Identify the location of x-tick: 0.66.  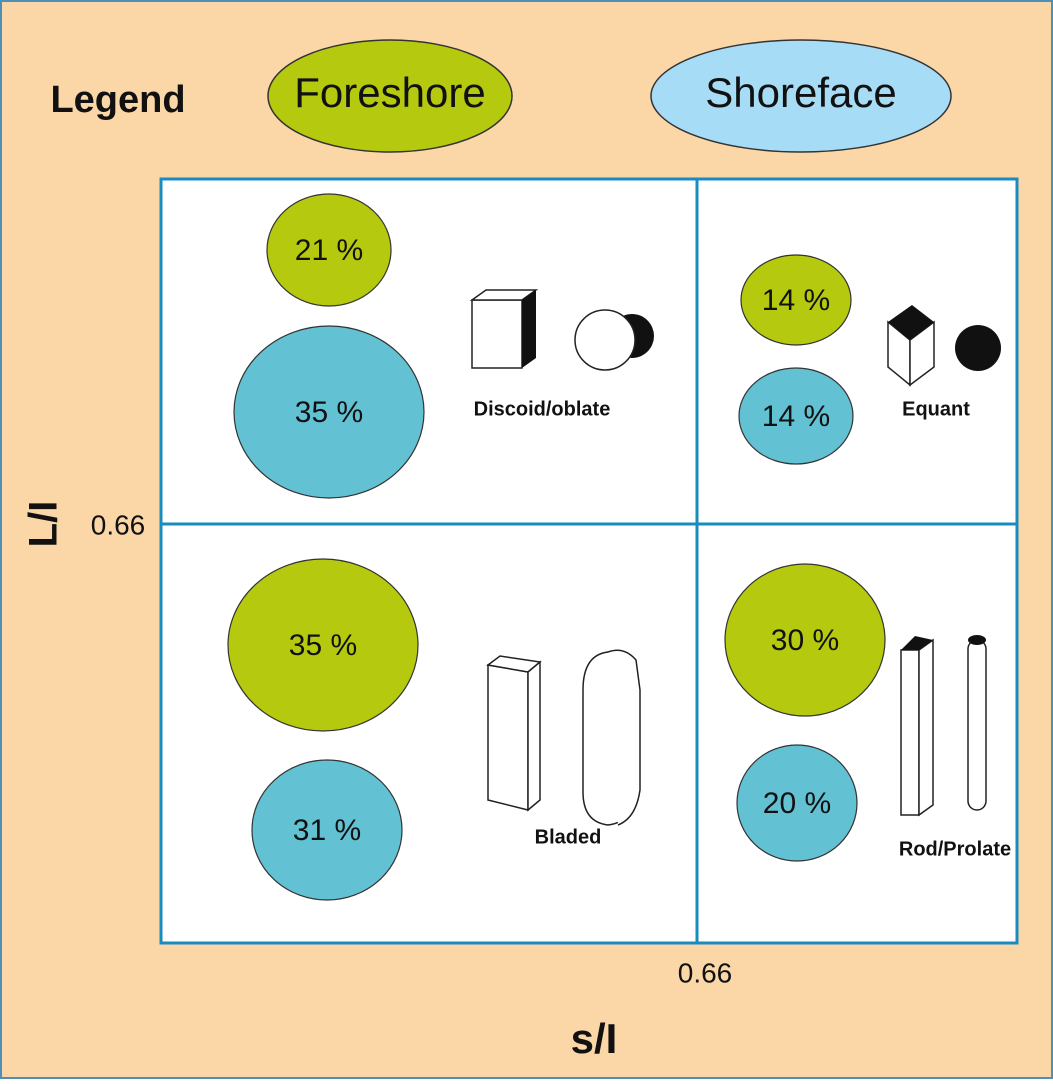
(705, 972).